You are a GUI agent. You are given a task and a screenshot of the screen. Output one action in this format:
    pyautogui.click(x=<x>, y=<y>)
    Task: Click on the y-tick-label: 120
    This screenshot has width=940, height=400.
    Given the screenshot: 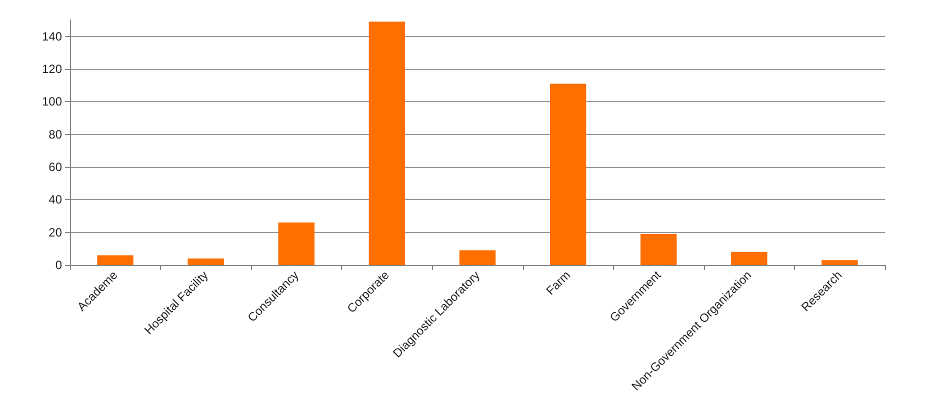 What is the action you would take?
    pyautogui.click(x=52, y=69)
    